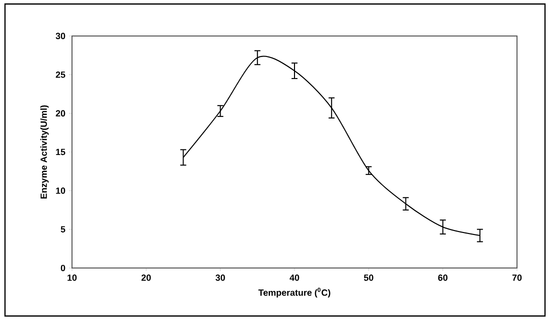 This screenshot has width=550, height=320. I want to click on y-tick-label: 10, so click(61, 190).